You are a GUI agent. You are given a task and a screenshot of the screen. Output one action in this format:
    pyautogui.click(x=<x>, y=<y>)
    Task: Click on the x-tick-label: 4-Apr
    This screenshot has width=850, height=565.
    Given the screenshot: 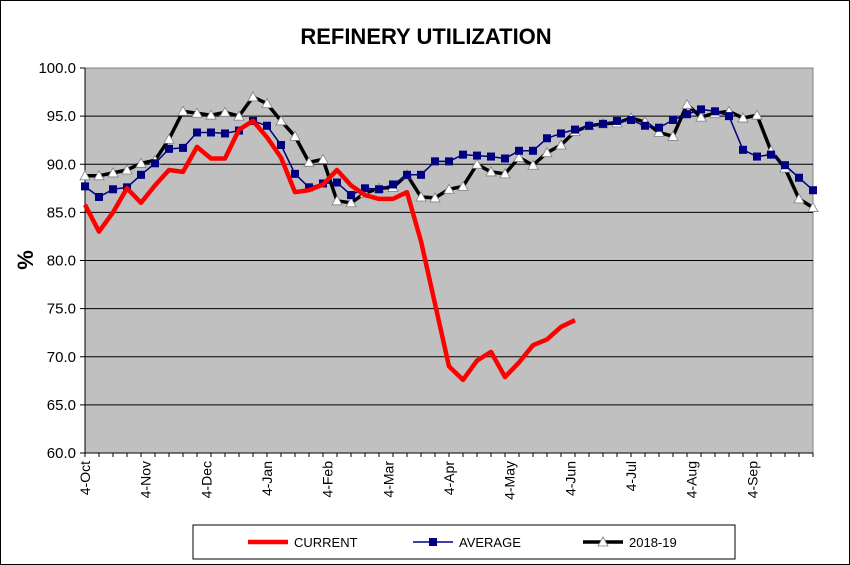 What is the action you would take?
    pyautogui.click(x=449, y=478)
    